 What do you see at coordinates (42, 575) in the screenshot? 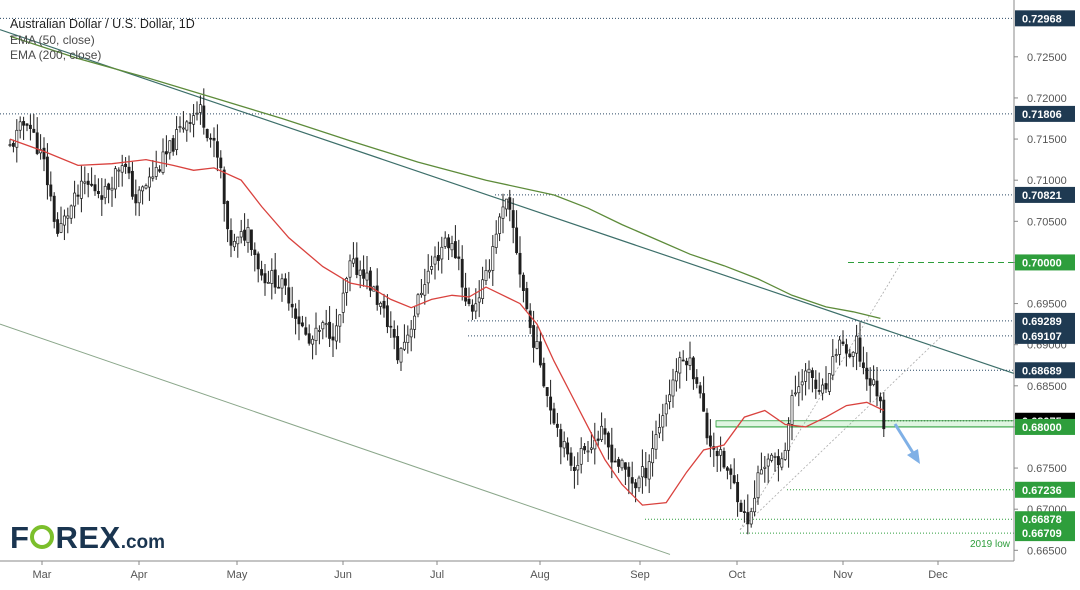
I see `x-tick-label: Mar` at bounding box center [42, 575].